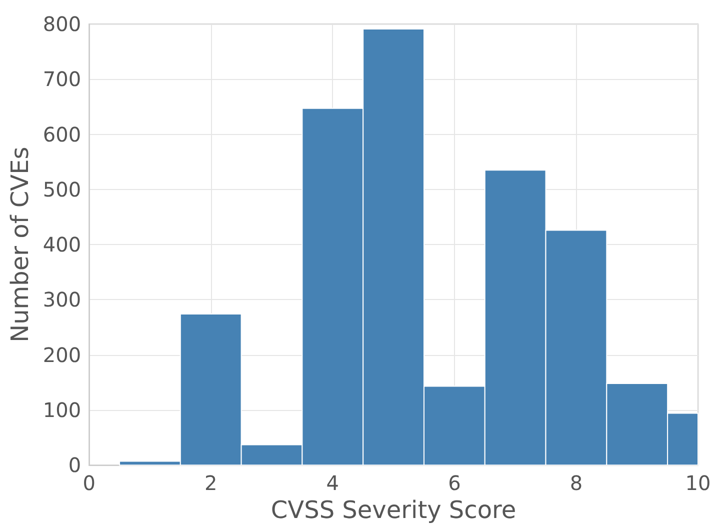 The width and height of the screenshot is (715, 527). I want to click on y-tick-label: 700, so click(62, 79).